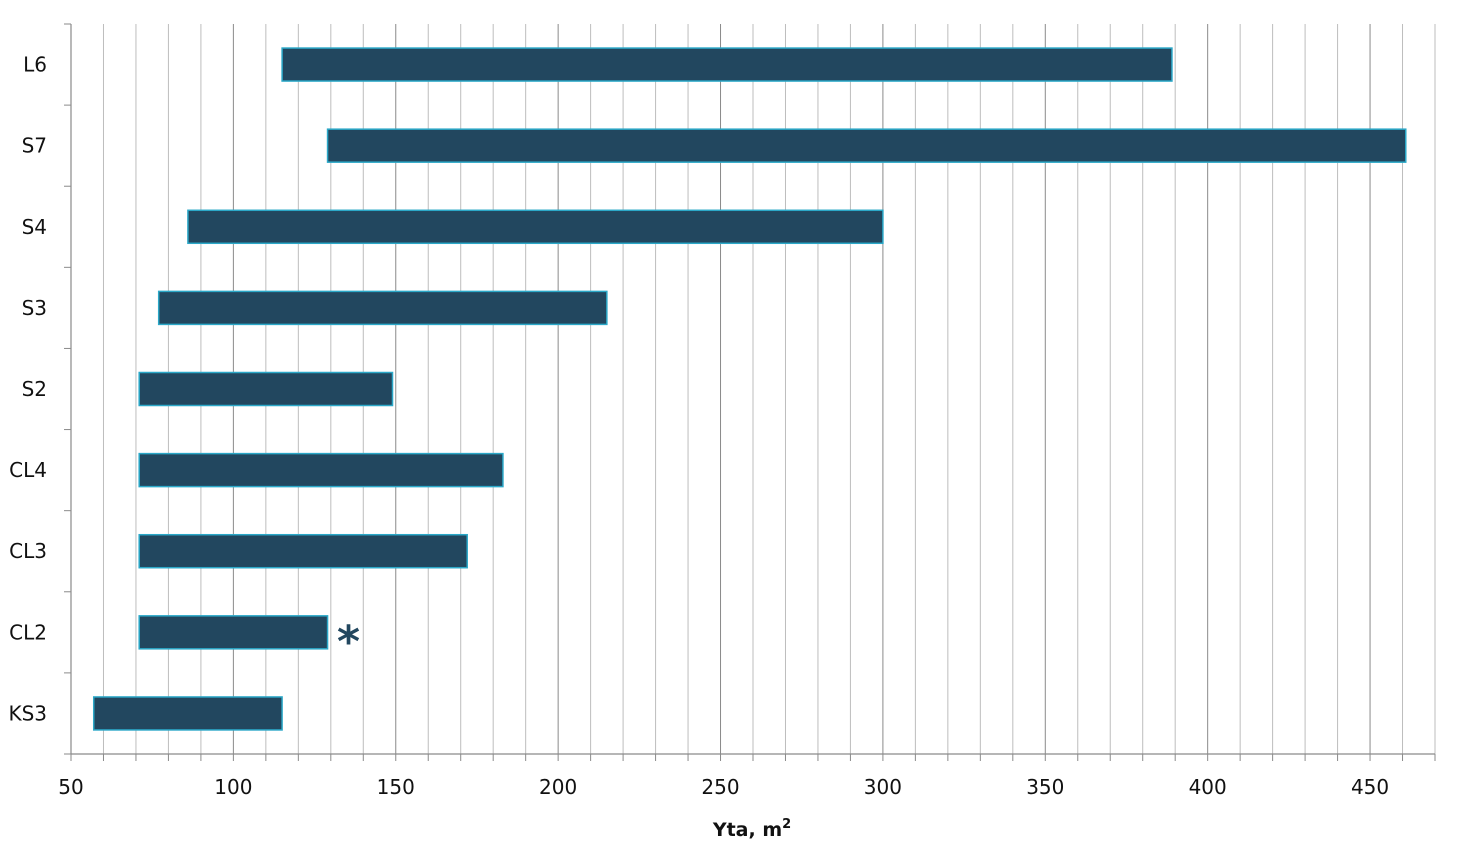 The width and height of the screenshot is (1461, 849). Describe the element at coordinates (1208, 787) in the screenshot. I see `x-tick-label-400: 400` at that location.